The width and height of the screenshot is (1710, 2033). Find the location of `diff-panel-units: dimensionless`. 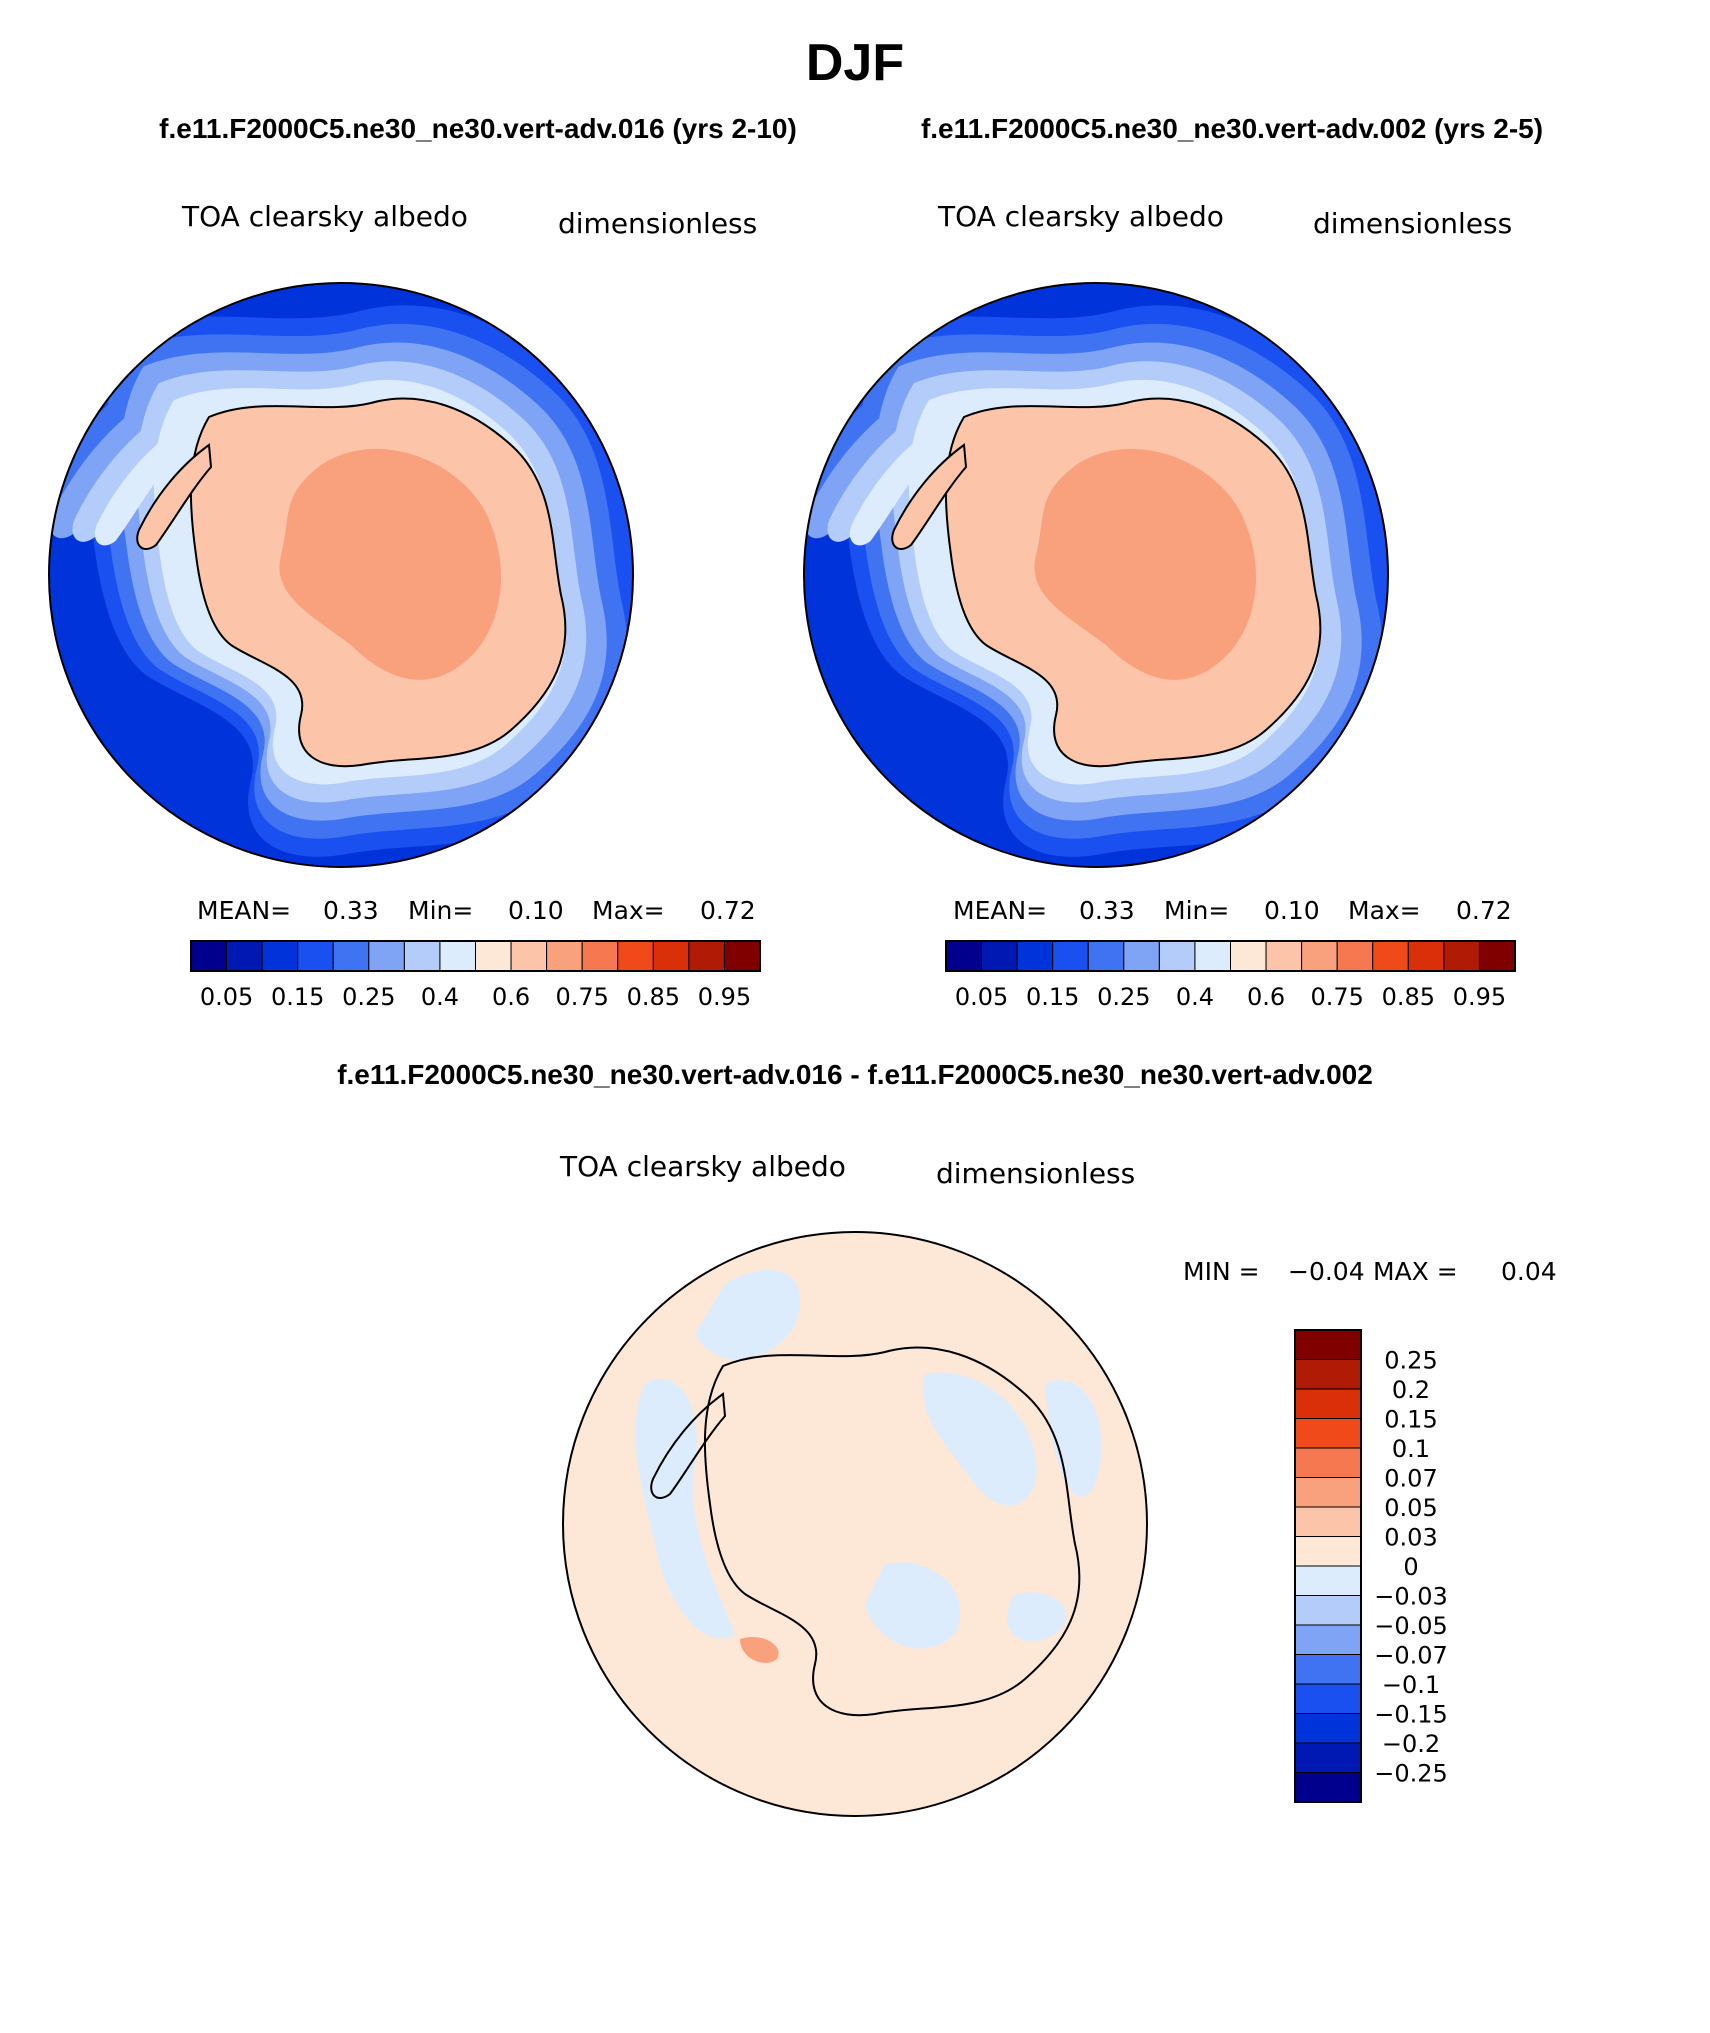

diff-panel-units: dimensionless is located at coordinates (1035, 1173).